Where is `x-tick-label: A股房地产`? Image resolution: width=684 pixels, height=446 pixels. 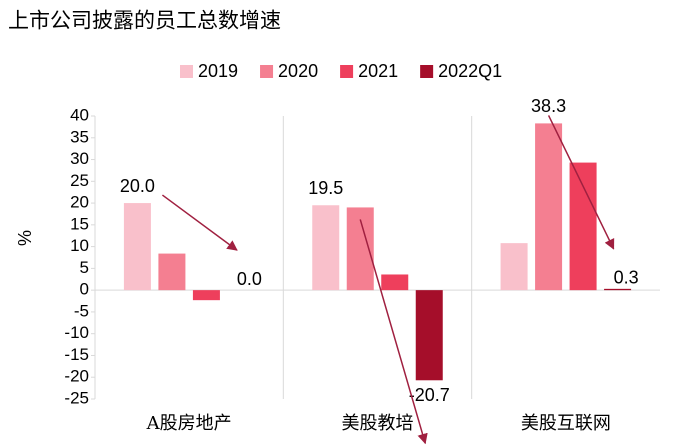 x-tick-label: A股房地产 is located at coordinates (189, 423).